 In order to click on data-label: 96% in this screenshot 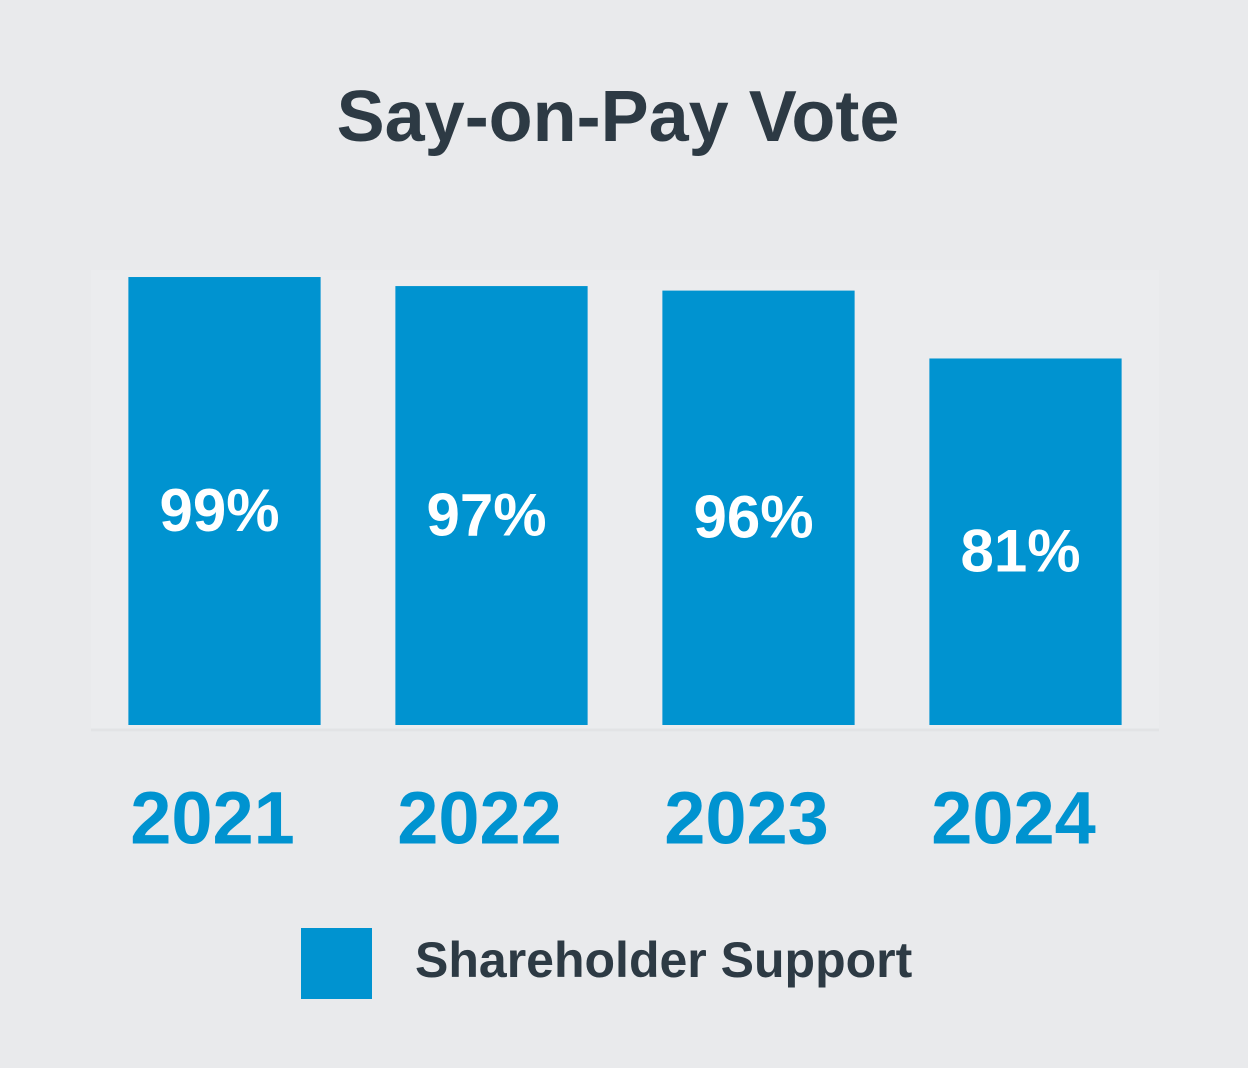, I will do `click(753, 517)`.